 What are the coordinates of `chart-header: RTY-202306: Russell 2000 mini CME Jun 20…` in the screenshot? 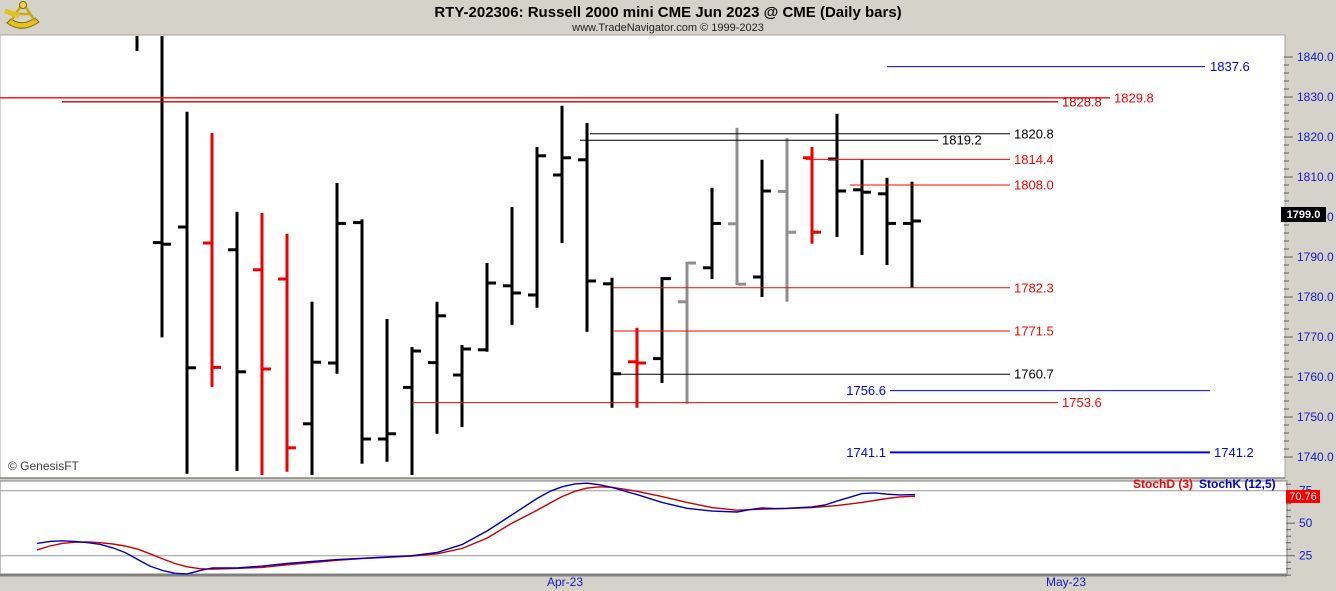 It's located at (668, 17).